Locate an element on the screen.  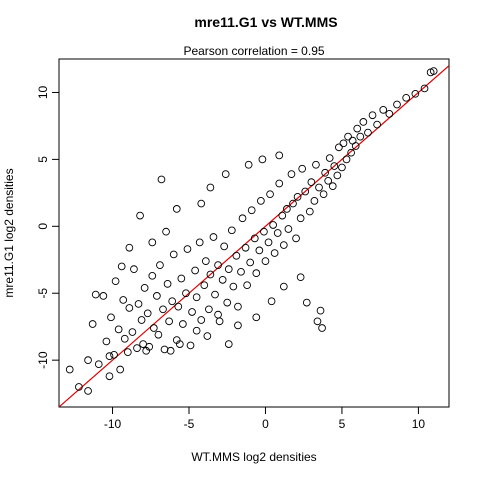
y-tick-label: -10 is located at coordinates (43, 360).